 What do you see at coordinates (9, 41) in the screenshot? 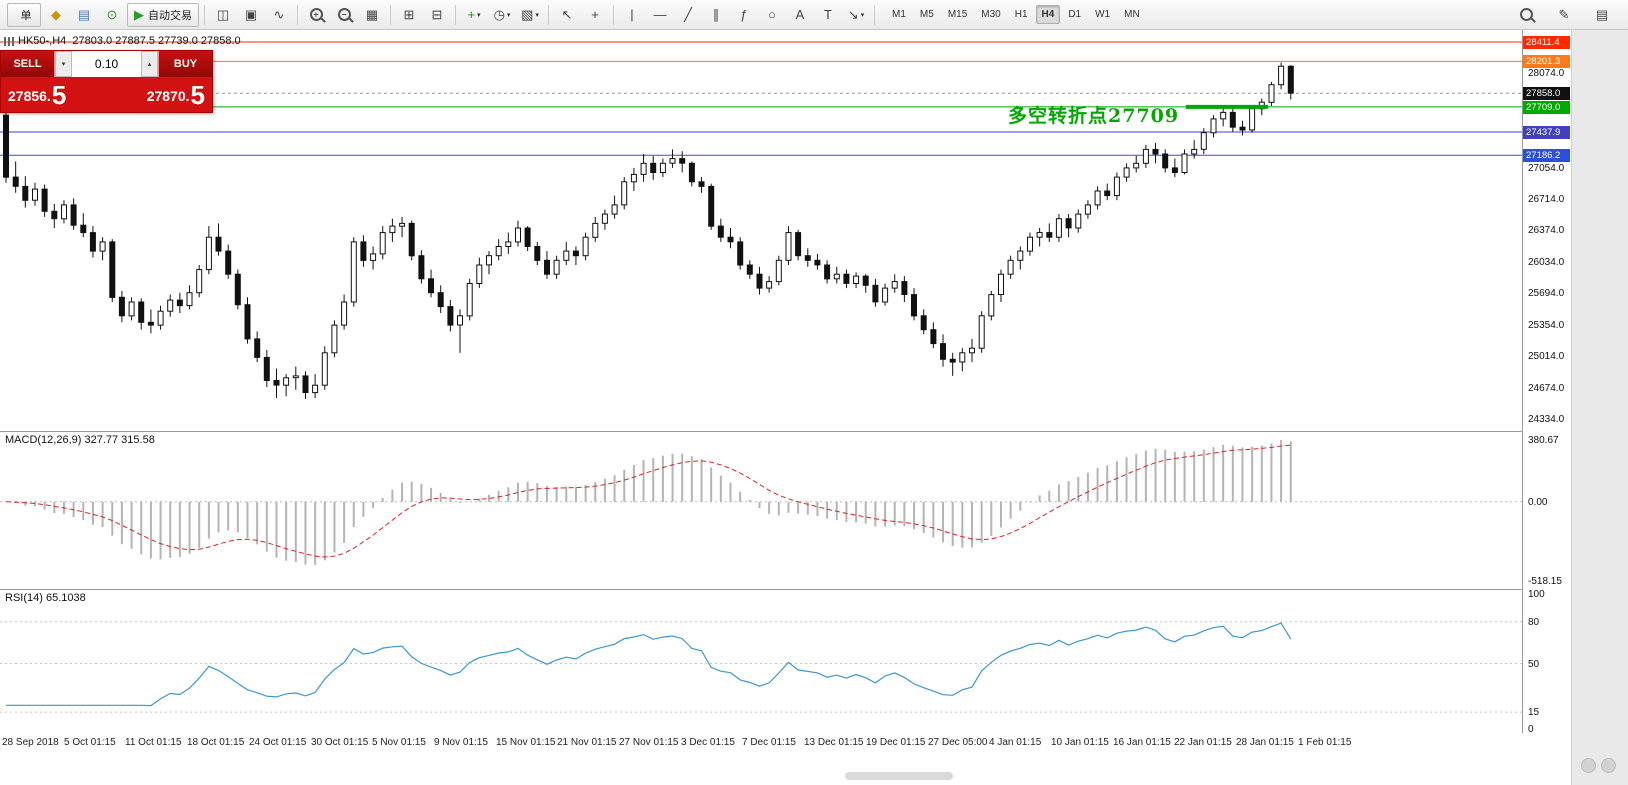
I see `chart-symbol-icon` at bounding box center [9, 41].